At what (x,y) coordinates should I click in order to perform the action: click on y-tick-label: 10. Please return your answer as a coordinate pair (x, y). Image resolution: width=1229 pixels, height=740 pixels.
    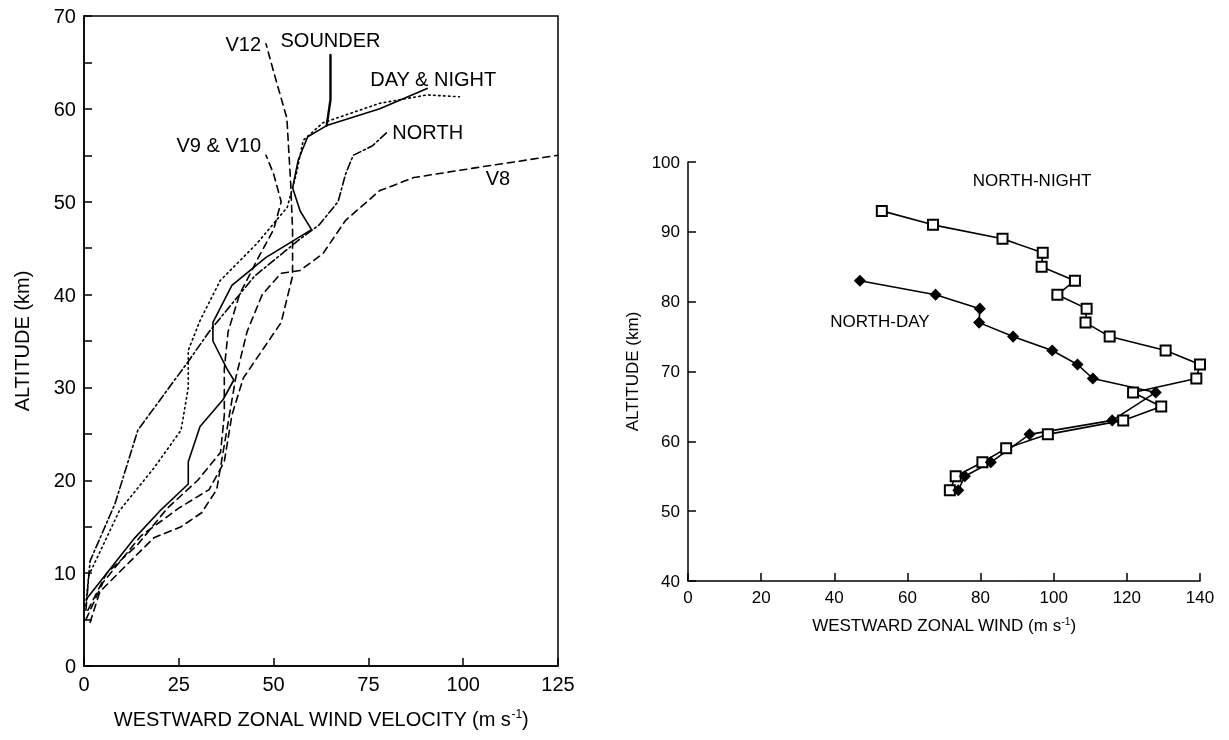
    Looking at the image, I should click on (64, 573).